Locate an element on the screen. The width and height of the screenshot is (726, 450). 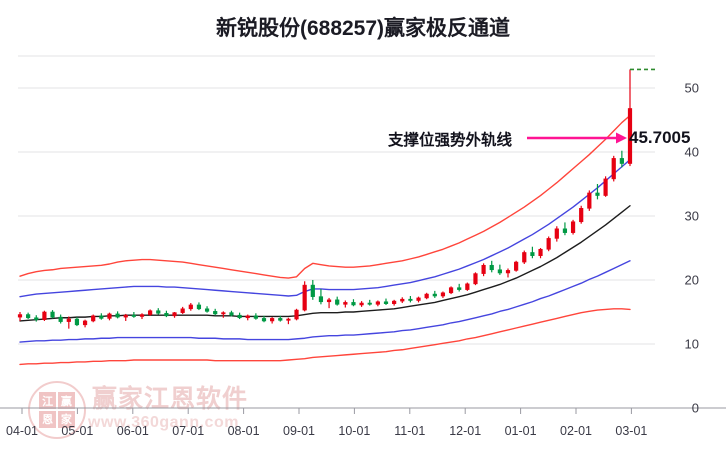
y-axis-tick-label: 30 is located at coordinates (691, 216).